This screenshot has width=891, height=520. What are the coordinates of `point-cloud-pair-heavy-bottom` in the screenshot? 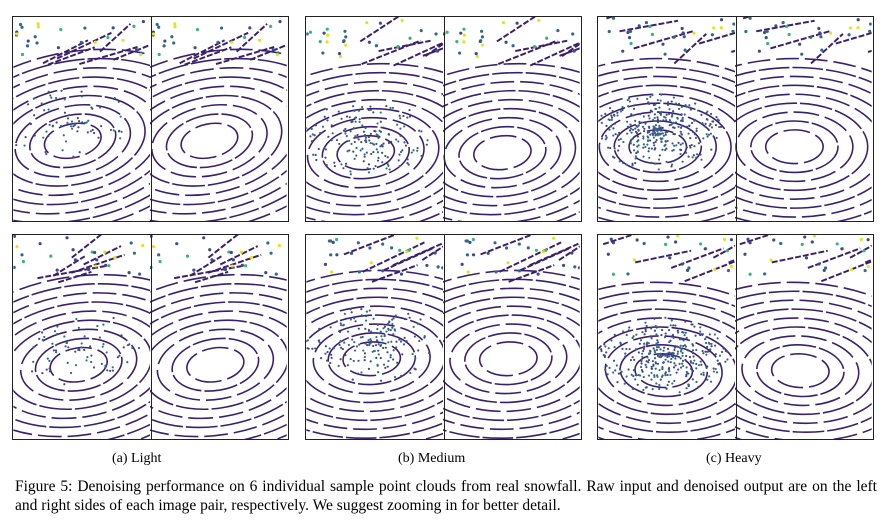 It's located at (735, 337).